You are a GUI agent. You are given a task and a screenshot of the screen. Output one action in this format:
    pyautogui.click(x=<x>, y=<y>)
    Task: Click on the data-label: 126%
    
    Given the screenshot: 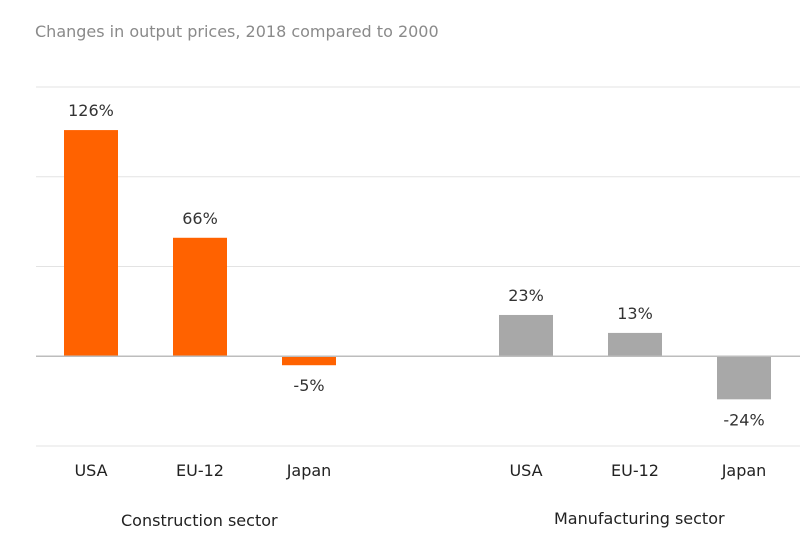 What is the action you would take?
    pyautogui.click(x=91, y=110)
    